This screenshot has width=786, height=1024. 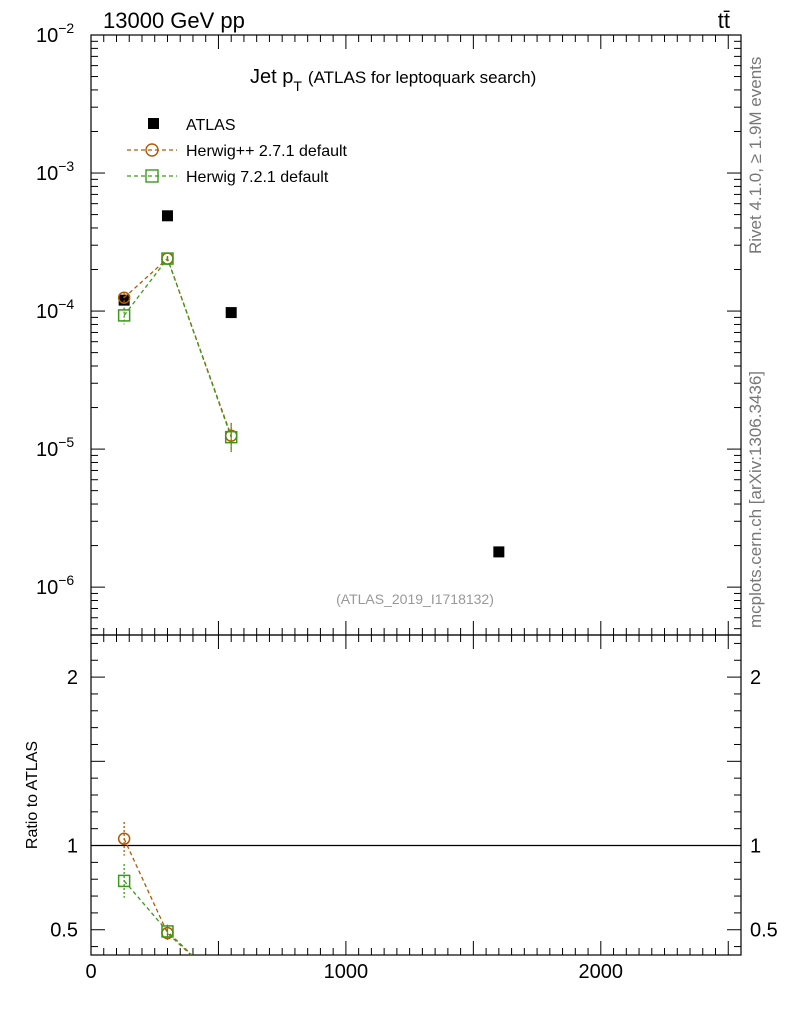 I want to click on ratio-line-herwig7, so click(x=158, y=917).